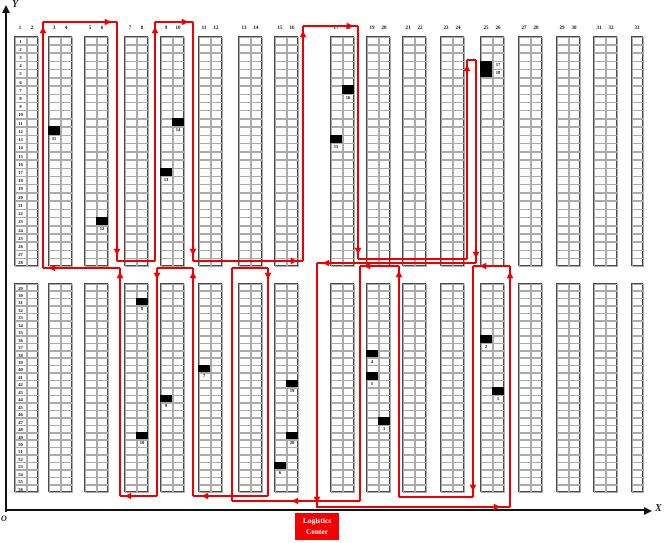 The width and height of the screenshot is (666, 543). What do you see at coordinates (325, 510) in the screenshot?
I see `x-axis` at bounding box center [325, 510].